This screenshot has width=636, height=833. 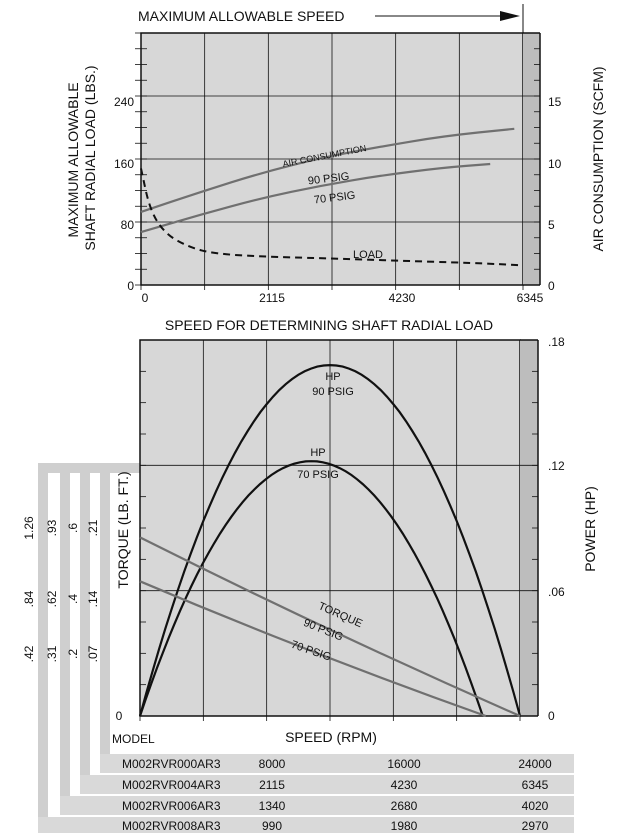 What do you see at coordinates (272, 298) in the screenshot?
I see `top-x-tick-2115: 2115` at bounding box center [272, 298].